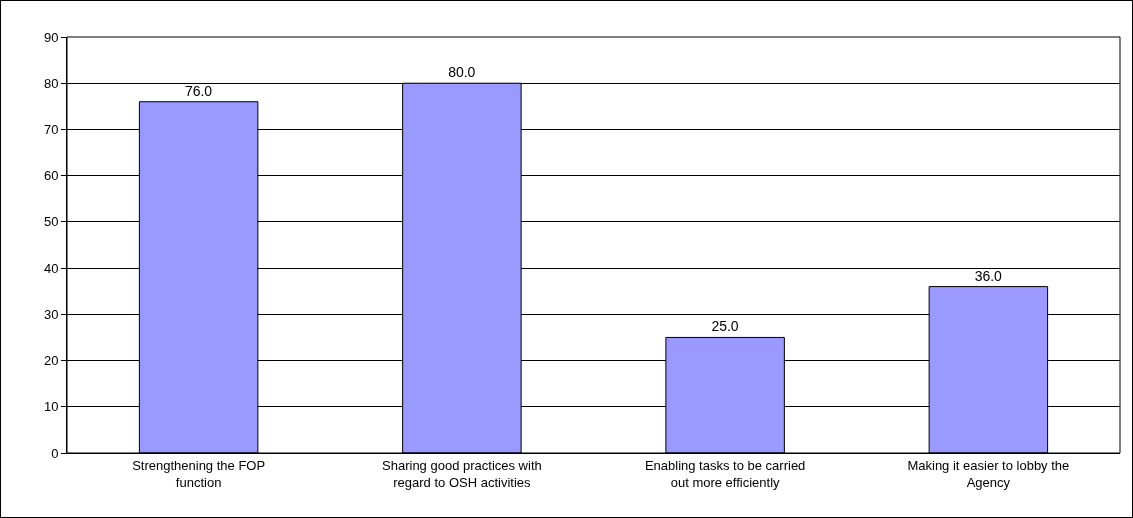  Describe the element at coordinates (55, 453) in the screenshot. I see `y-tick-label: 0` at that location.